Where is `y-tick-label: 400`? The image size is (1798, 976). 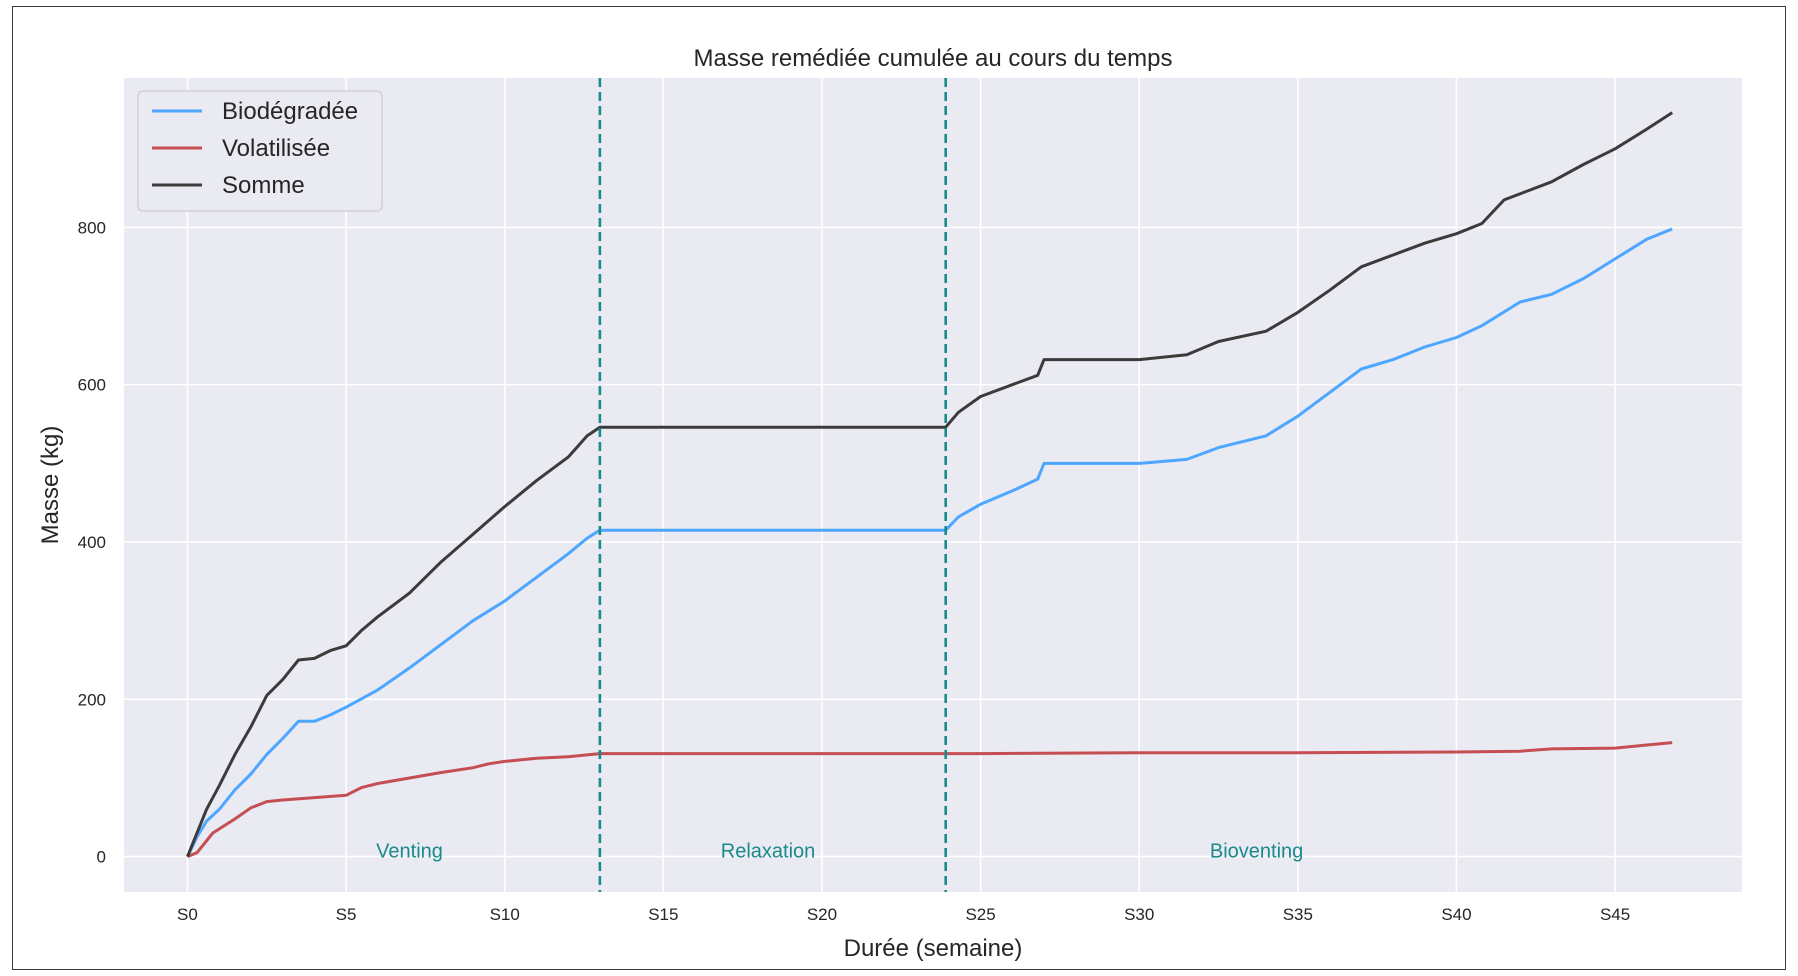
y-tick-label: 400 is located at coordinates (92, 542).